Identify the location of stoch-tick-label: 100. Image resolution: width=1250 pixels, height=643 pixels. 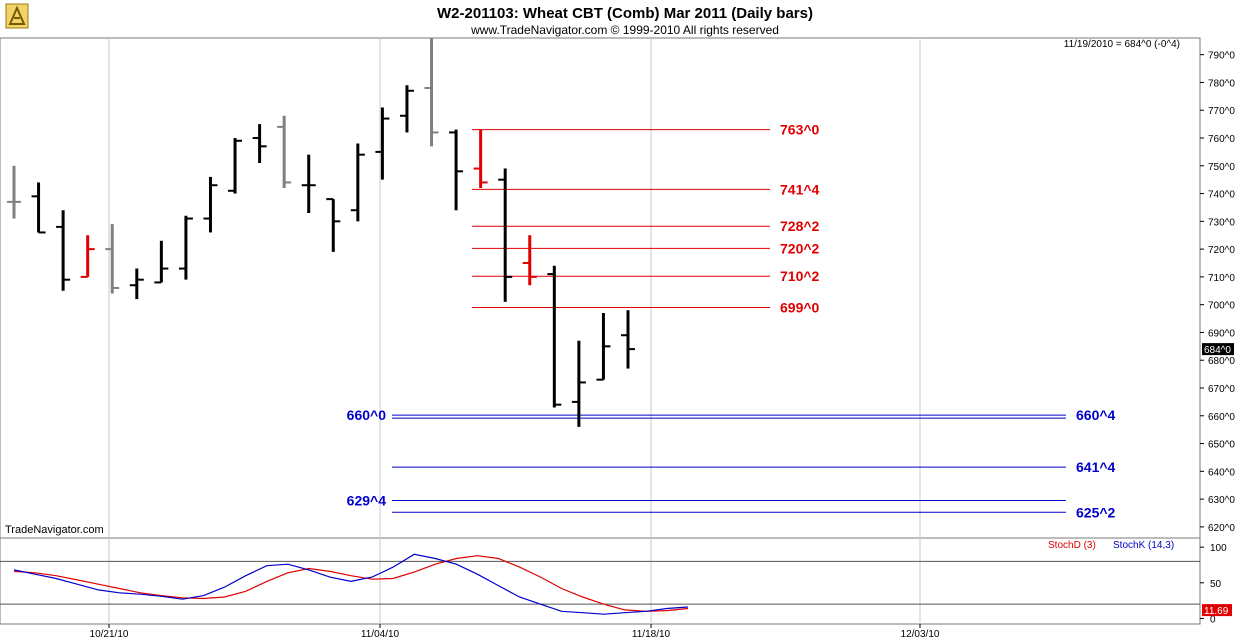
(1218, 548).